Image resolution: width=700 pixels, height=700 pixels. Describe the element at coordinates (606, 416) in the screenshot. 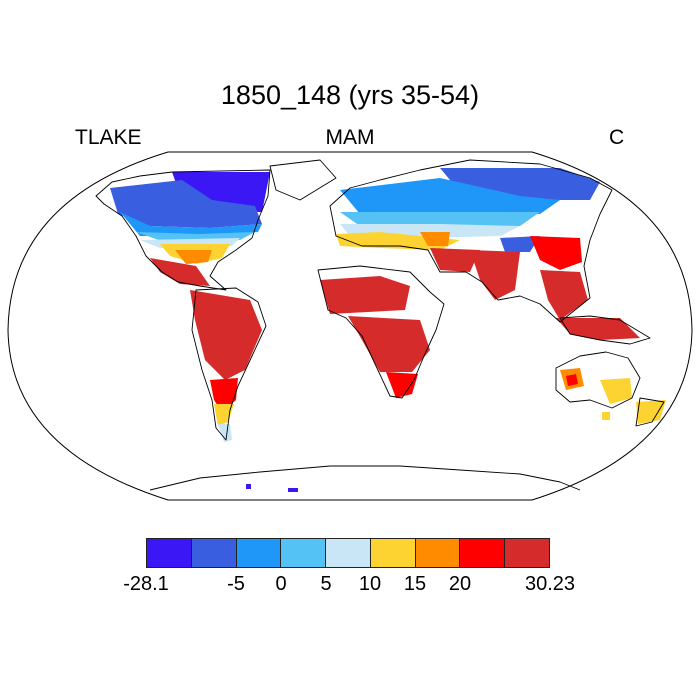

I see `region-tasmania` at that location.